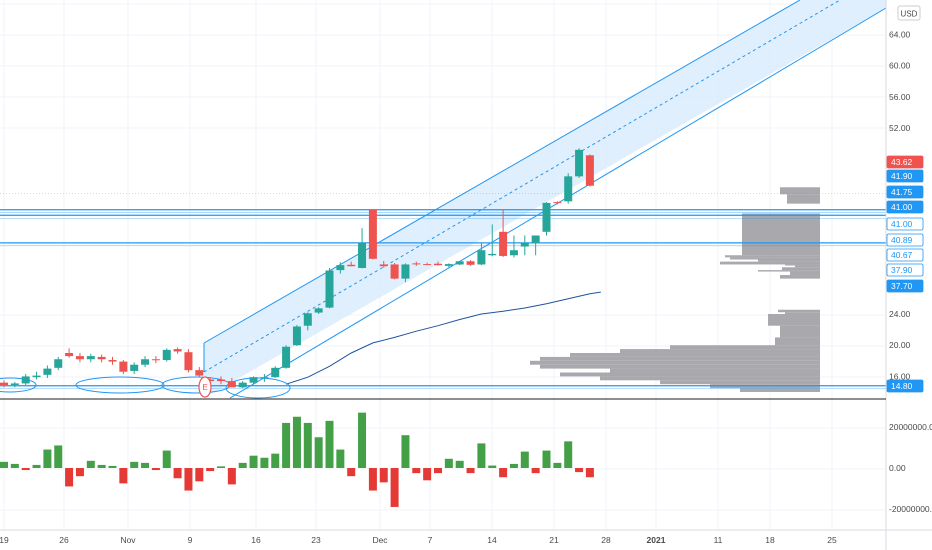 The image size is (932, 550). I want to click on price-tag-label: 40.89, so click(902, 240).